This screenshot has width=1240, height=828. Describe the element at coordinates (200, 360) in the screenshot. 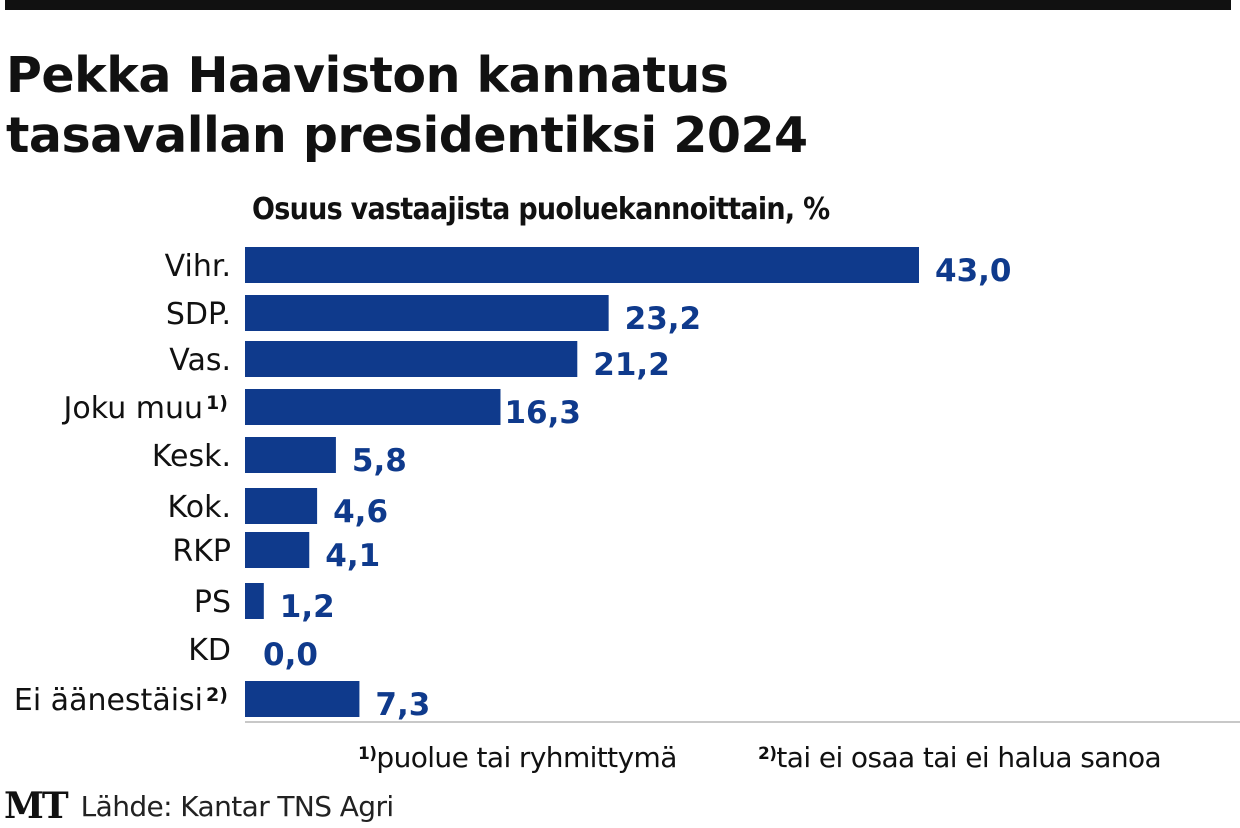

I see `category-label-vas: Vas.` at that location.